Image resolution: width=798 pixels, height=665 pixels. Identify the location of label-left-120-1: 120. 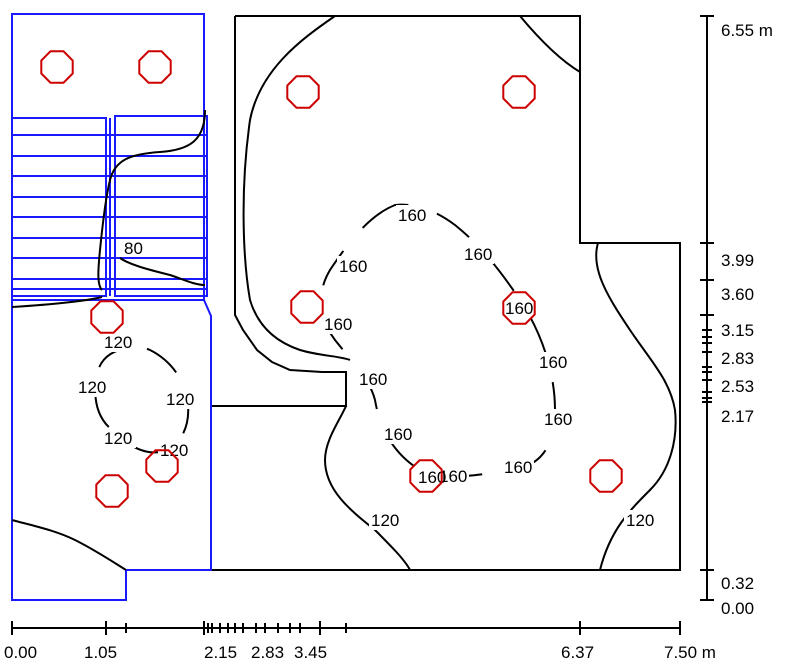
(119, 342).